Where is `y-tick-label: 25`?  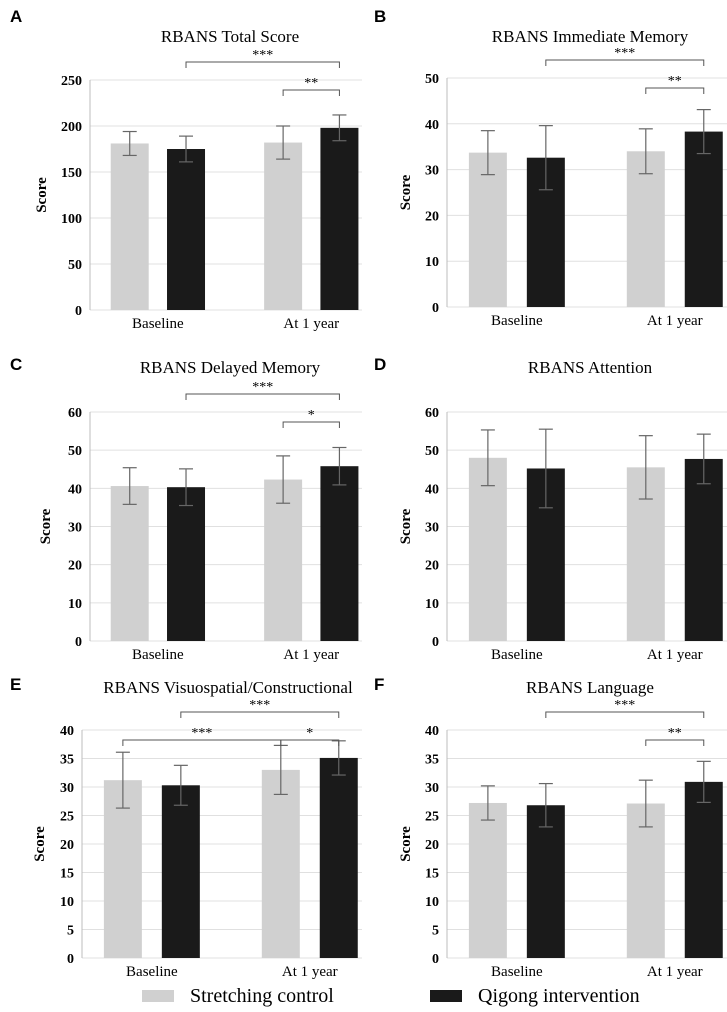 y-tick-label: 25 is located at coordinates (432, 817).